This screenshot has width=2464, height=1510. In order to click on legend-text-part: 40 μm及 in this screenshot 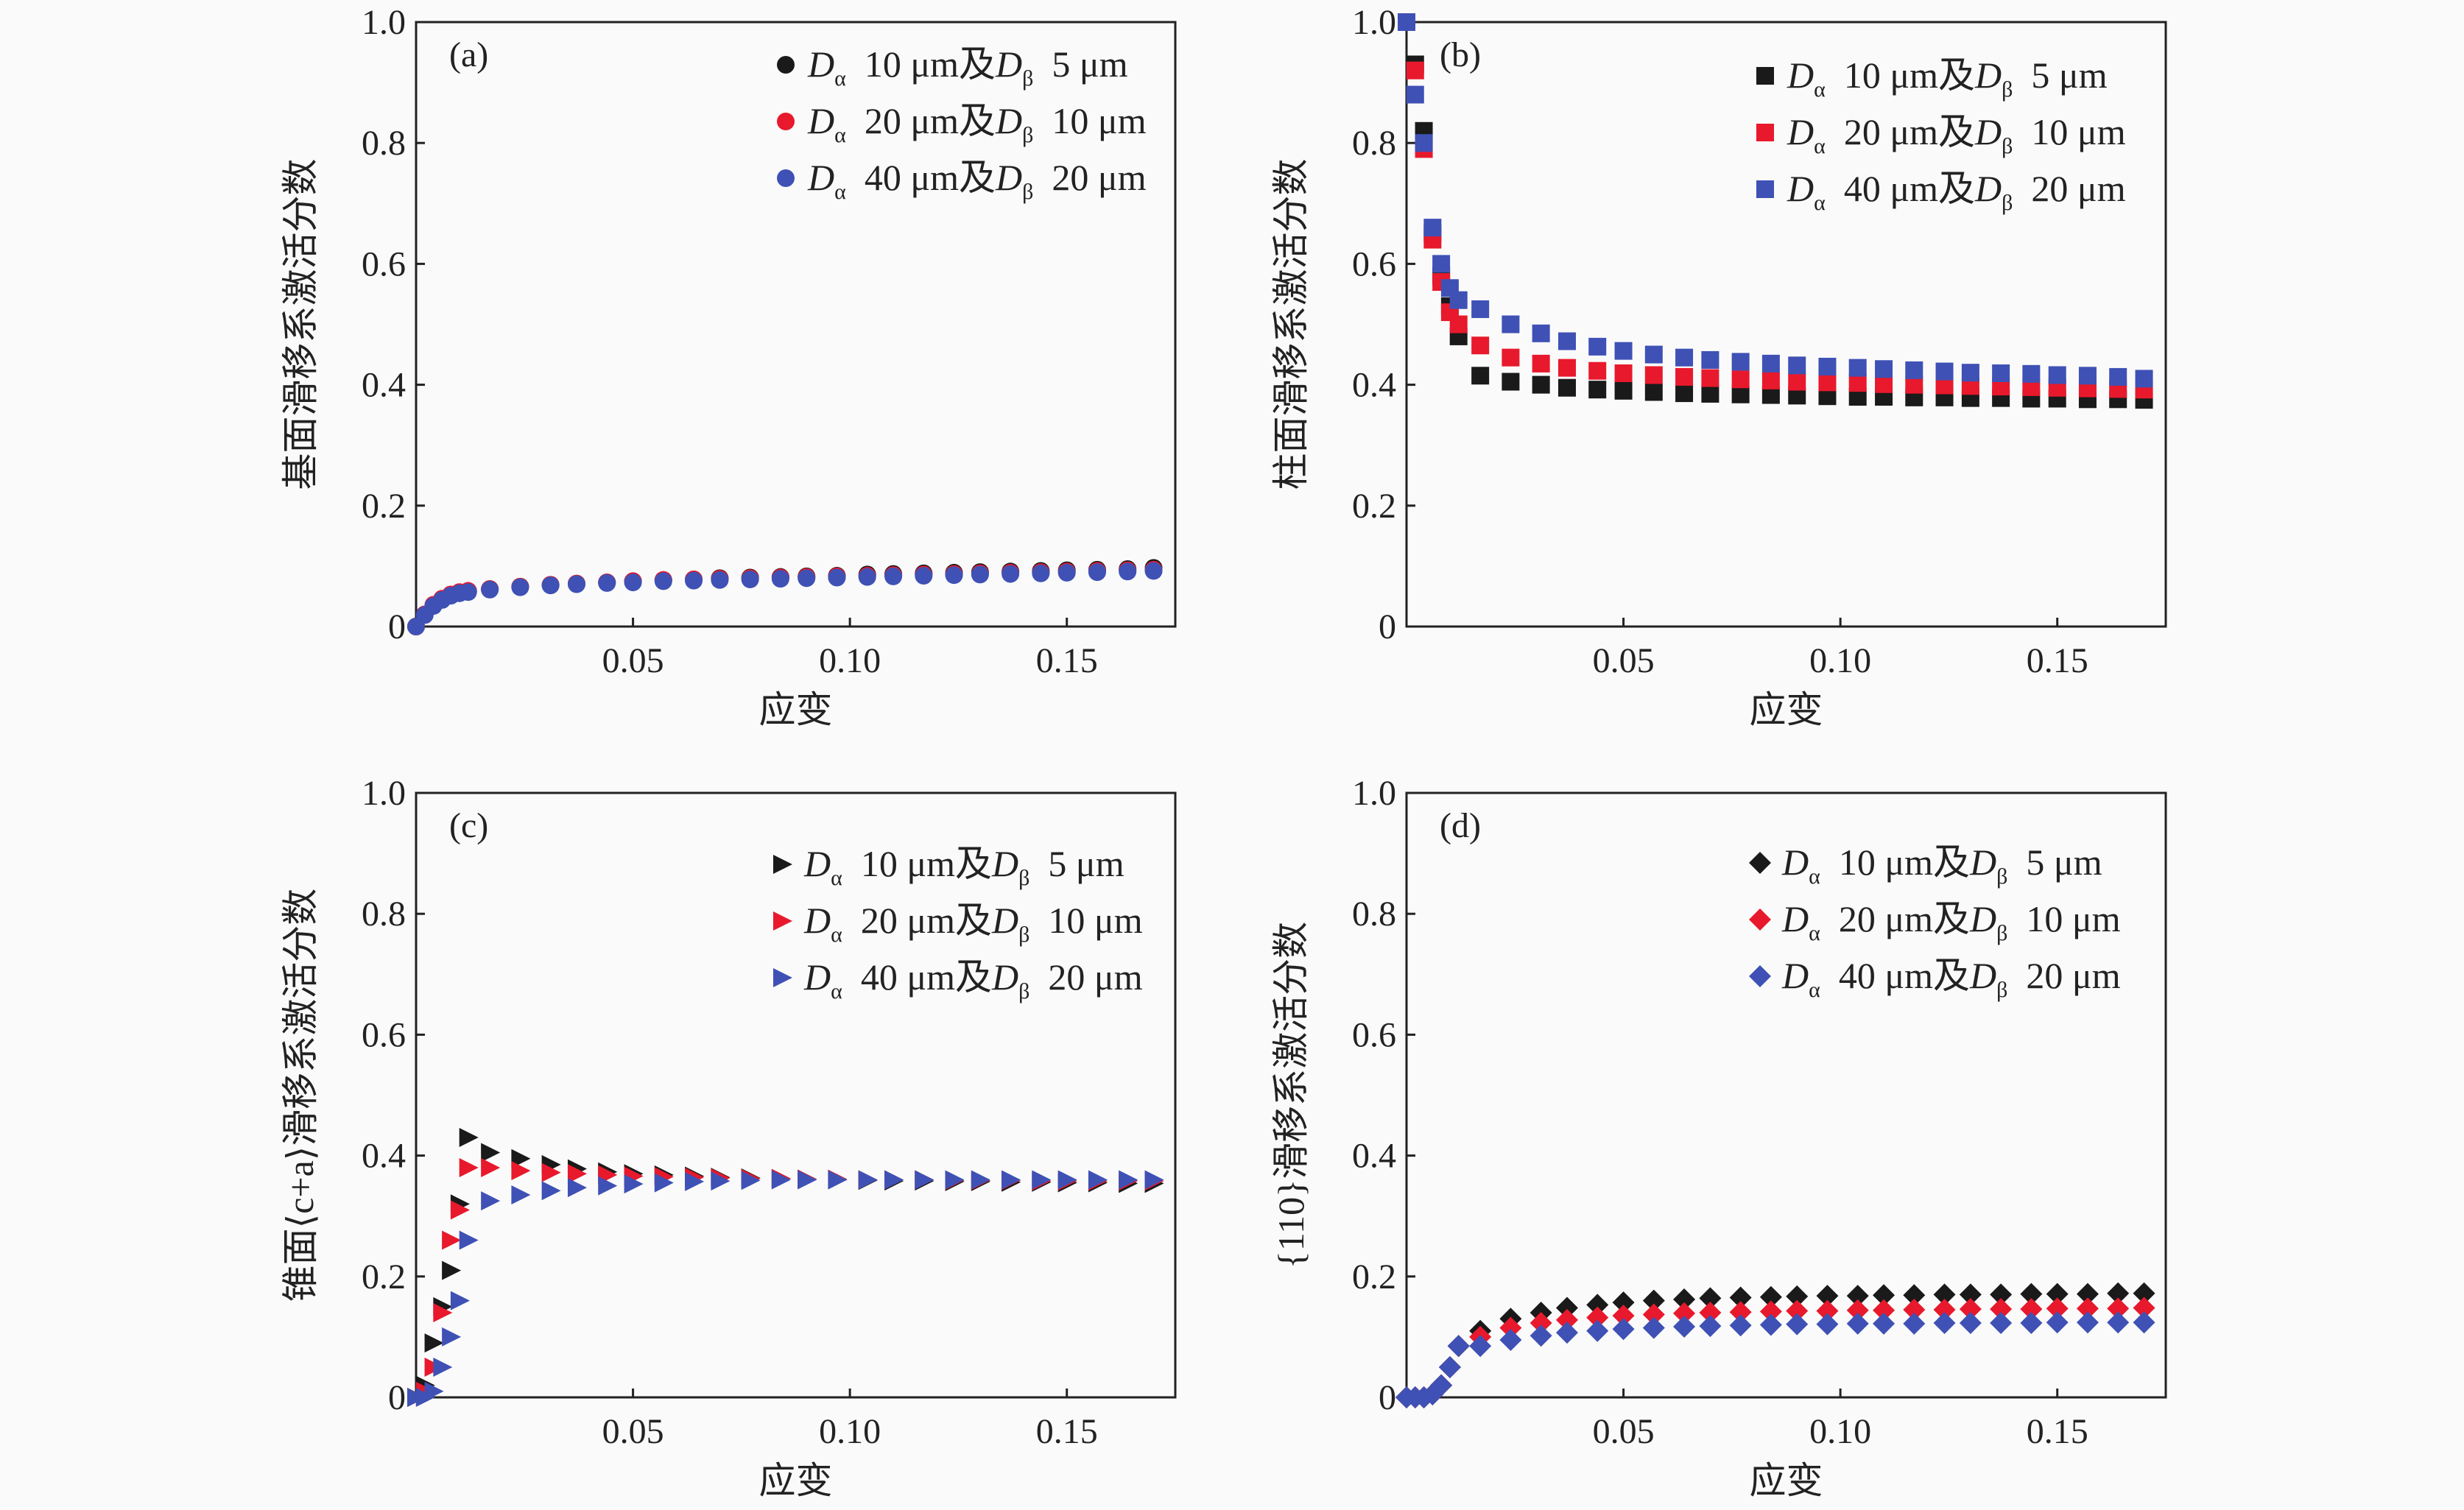, I will do `click(1899, 976)`.